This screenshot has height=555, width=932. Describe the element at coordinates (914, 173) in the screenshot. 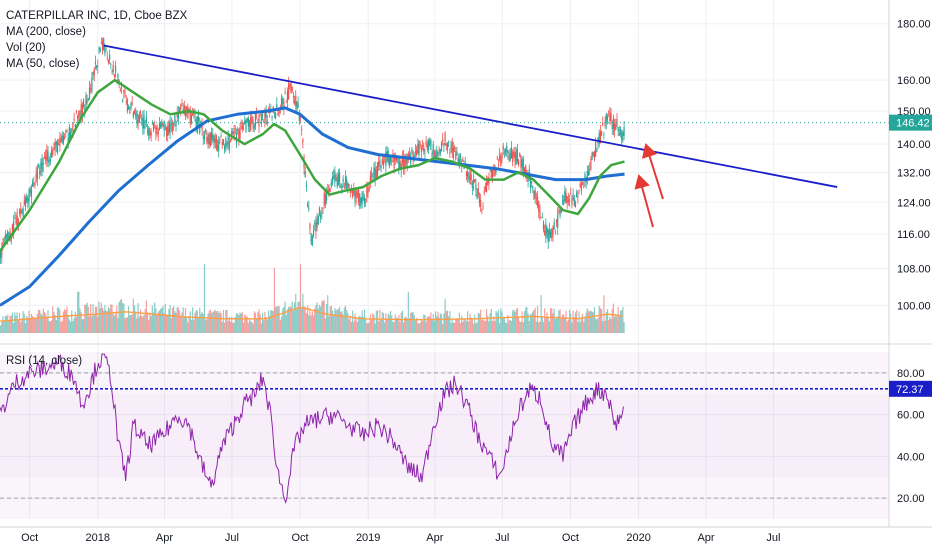

I see `price-tick-label: 132.00` at that location.